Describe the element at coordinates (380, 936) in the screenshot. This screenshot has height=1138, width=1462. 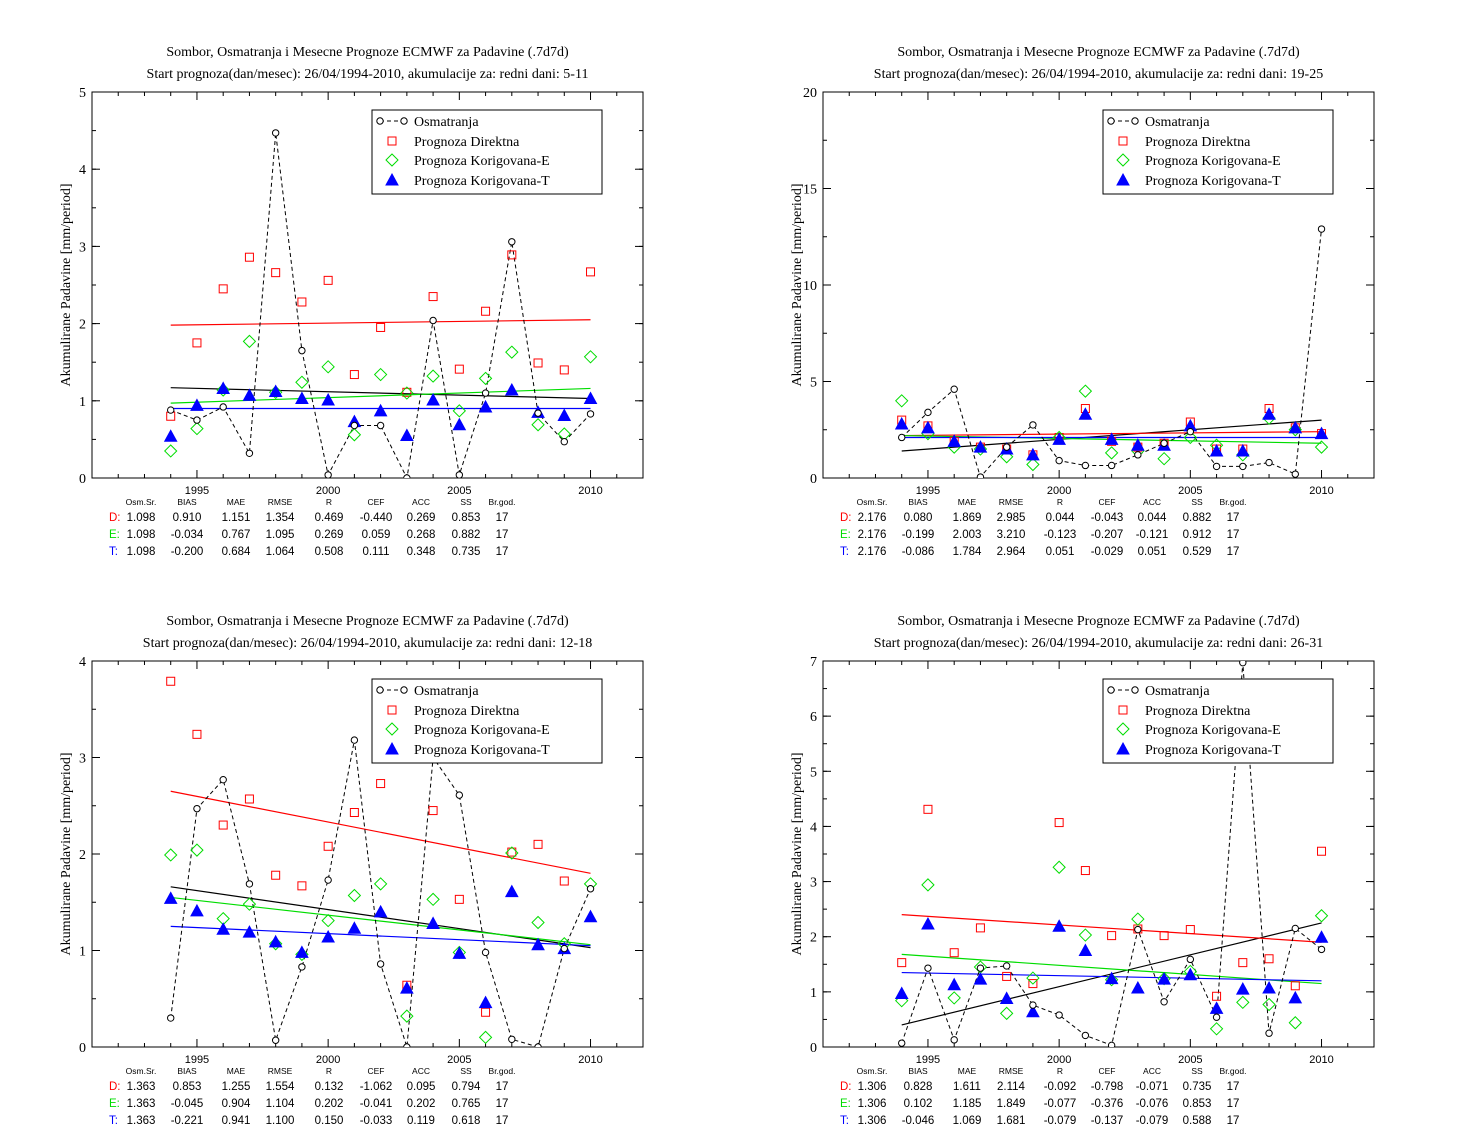
I see `trend-line-corrT` at that location.